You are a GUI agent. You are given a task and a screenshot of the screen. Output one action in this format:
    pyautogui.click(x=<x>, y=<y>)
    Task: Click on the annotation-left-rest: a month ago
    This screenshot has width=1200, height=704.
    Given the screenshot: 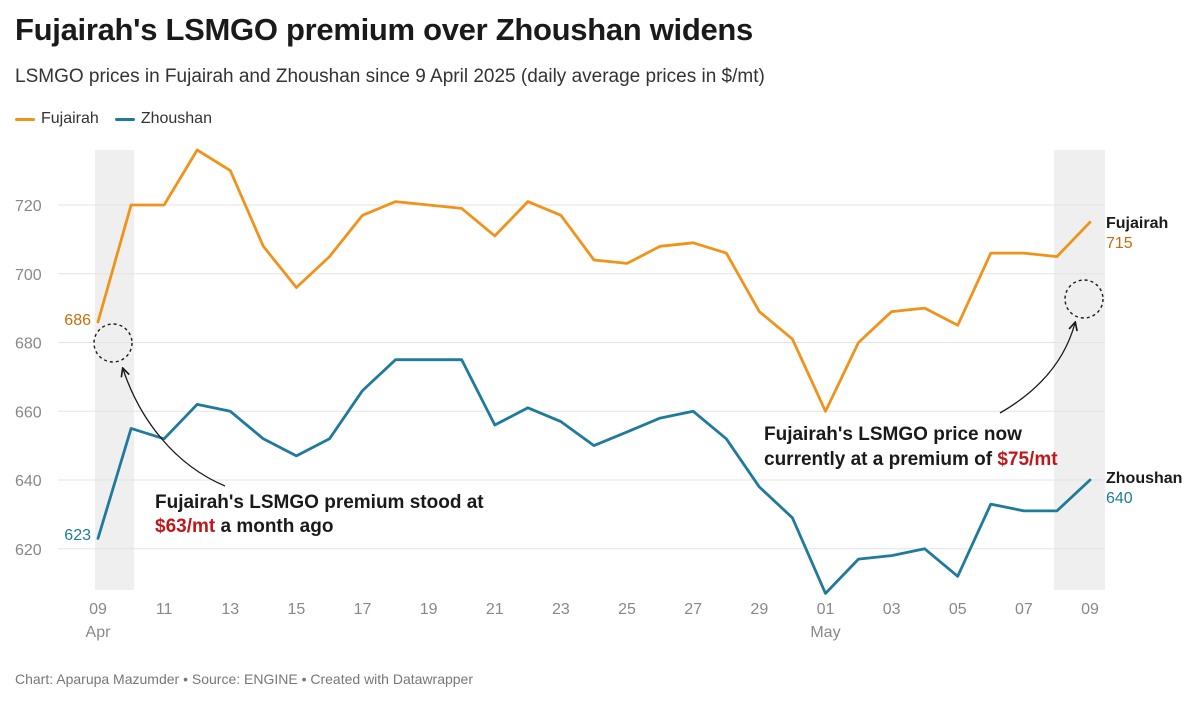 What is the action you would take?
    pyautogui.click(x=274, y=526)
    